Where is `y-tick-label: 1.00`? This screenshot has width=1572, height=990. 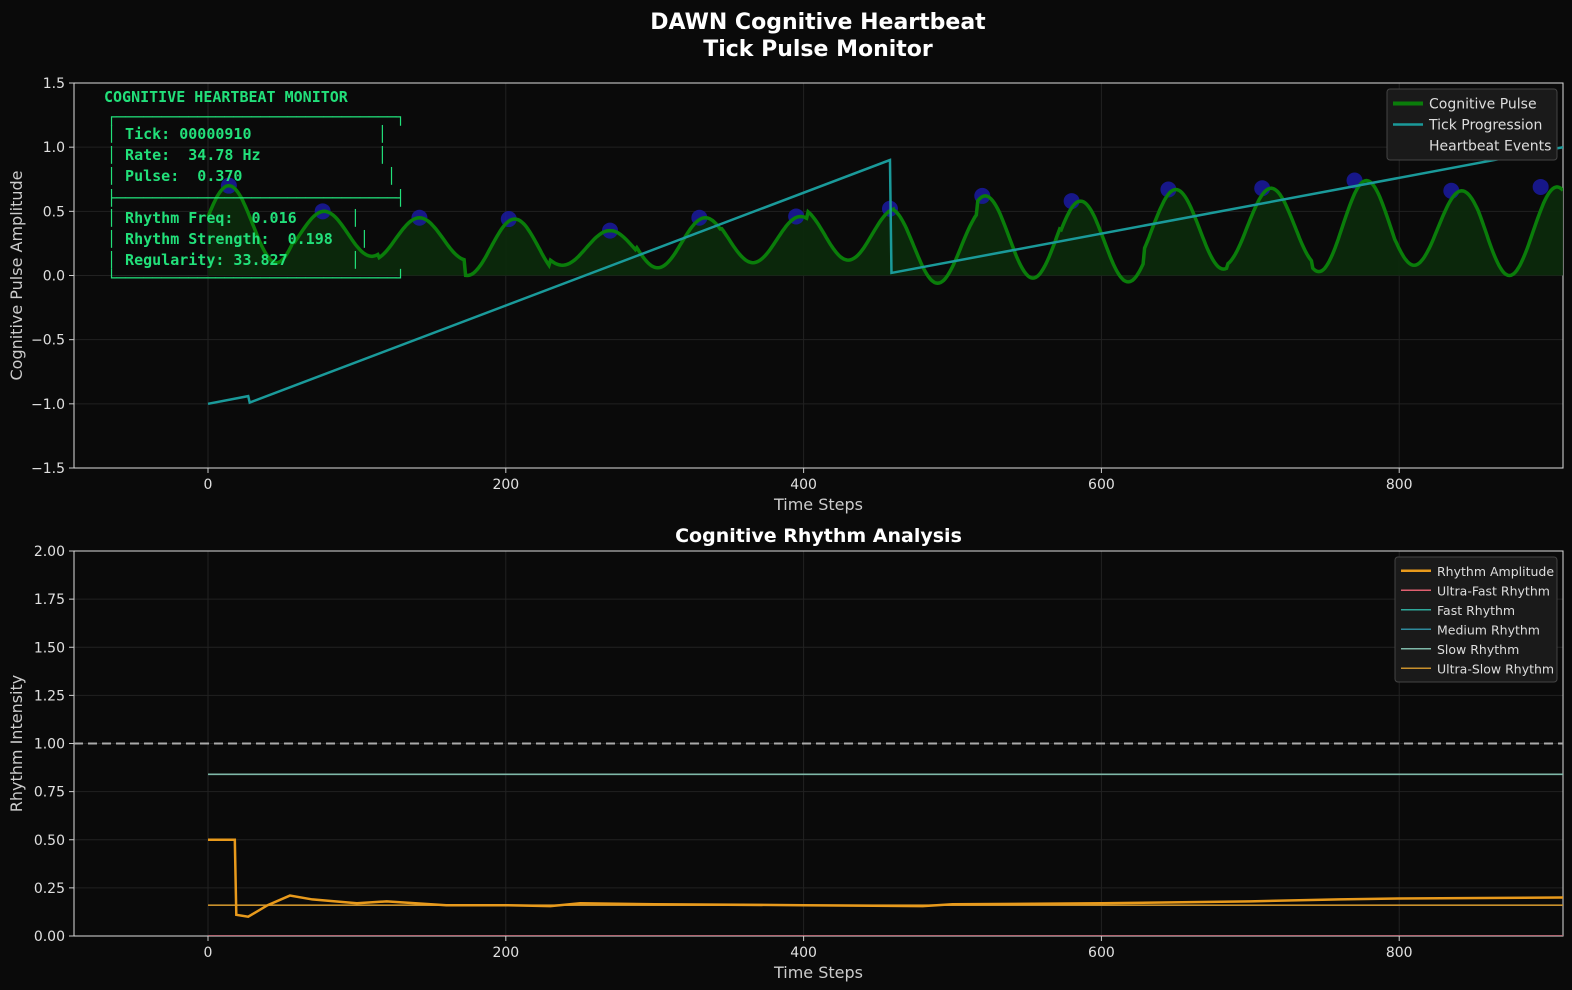
y-tick-label: 1.00 is located at coordinates (49, 745).